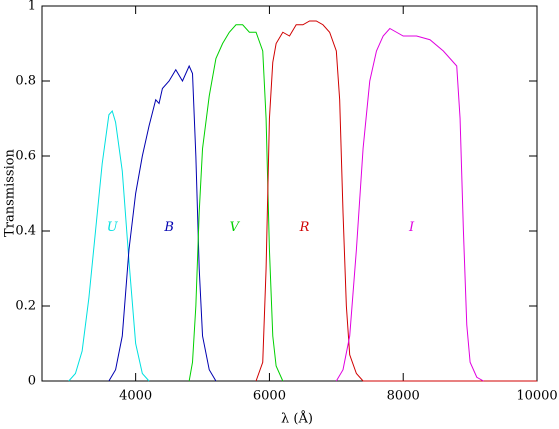  I want to click on y-tick-label: 0, so click(32, 381).